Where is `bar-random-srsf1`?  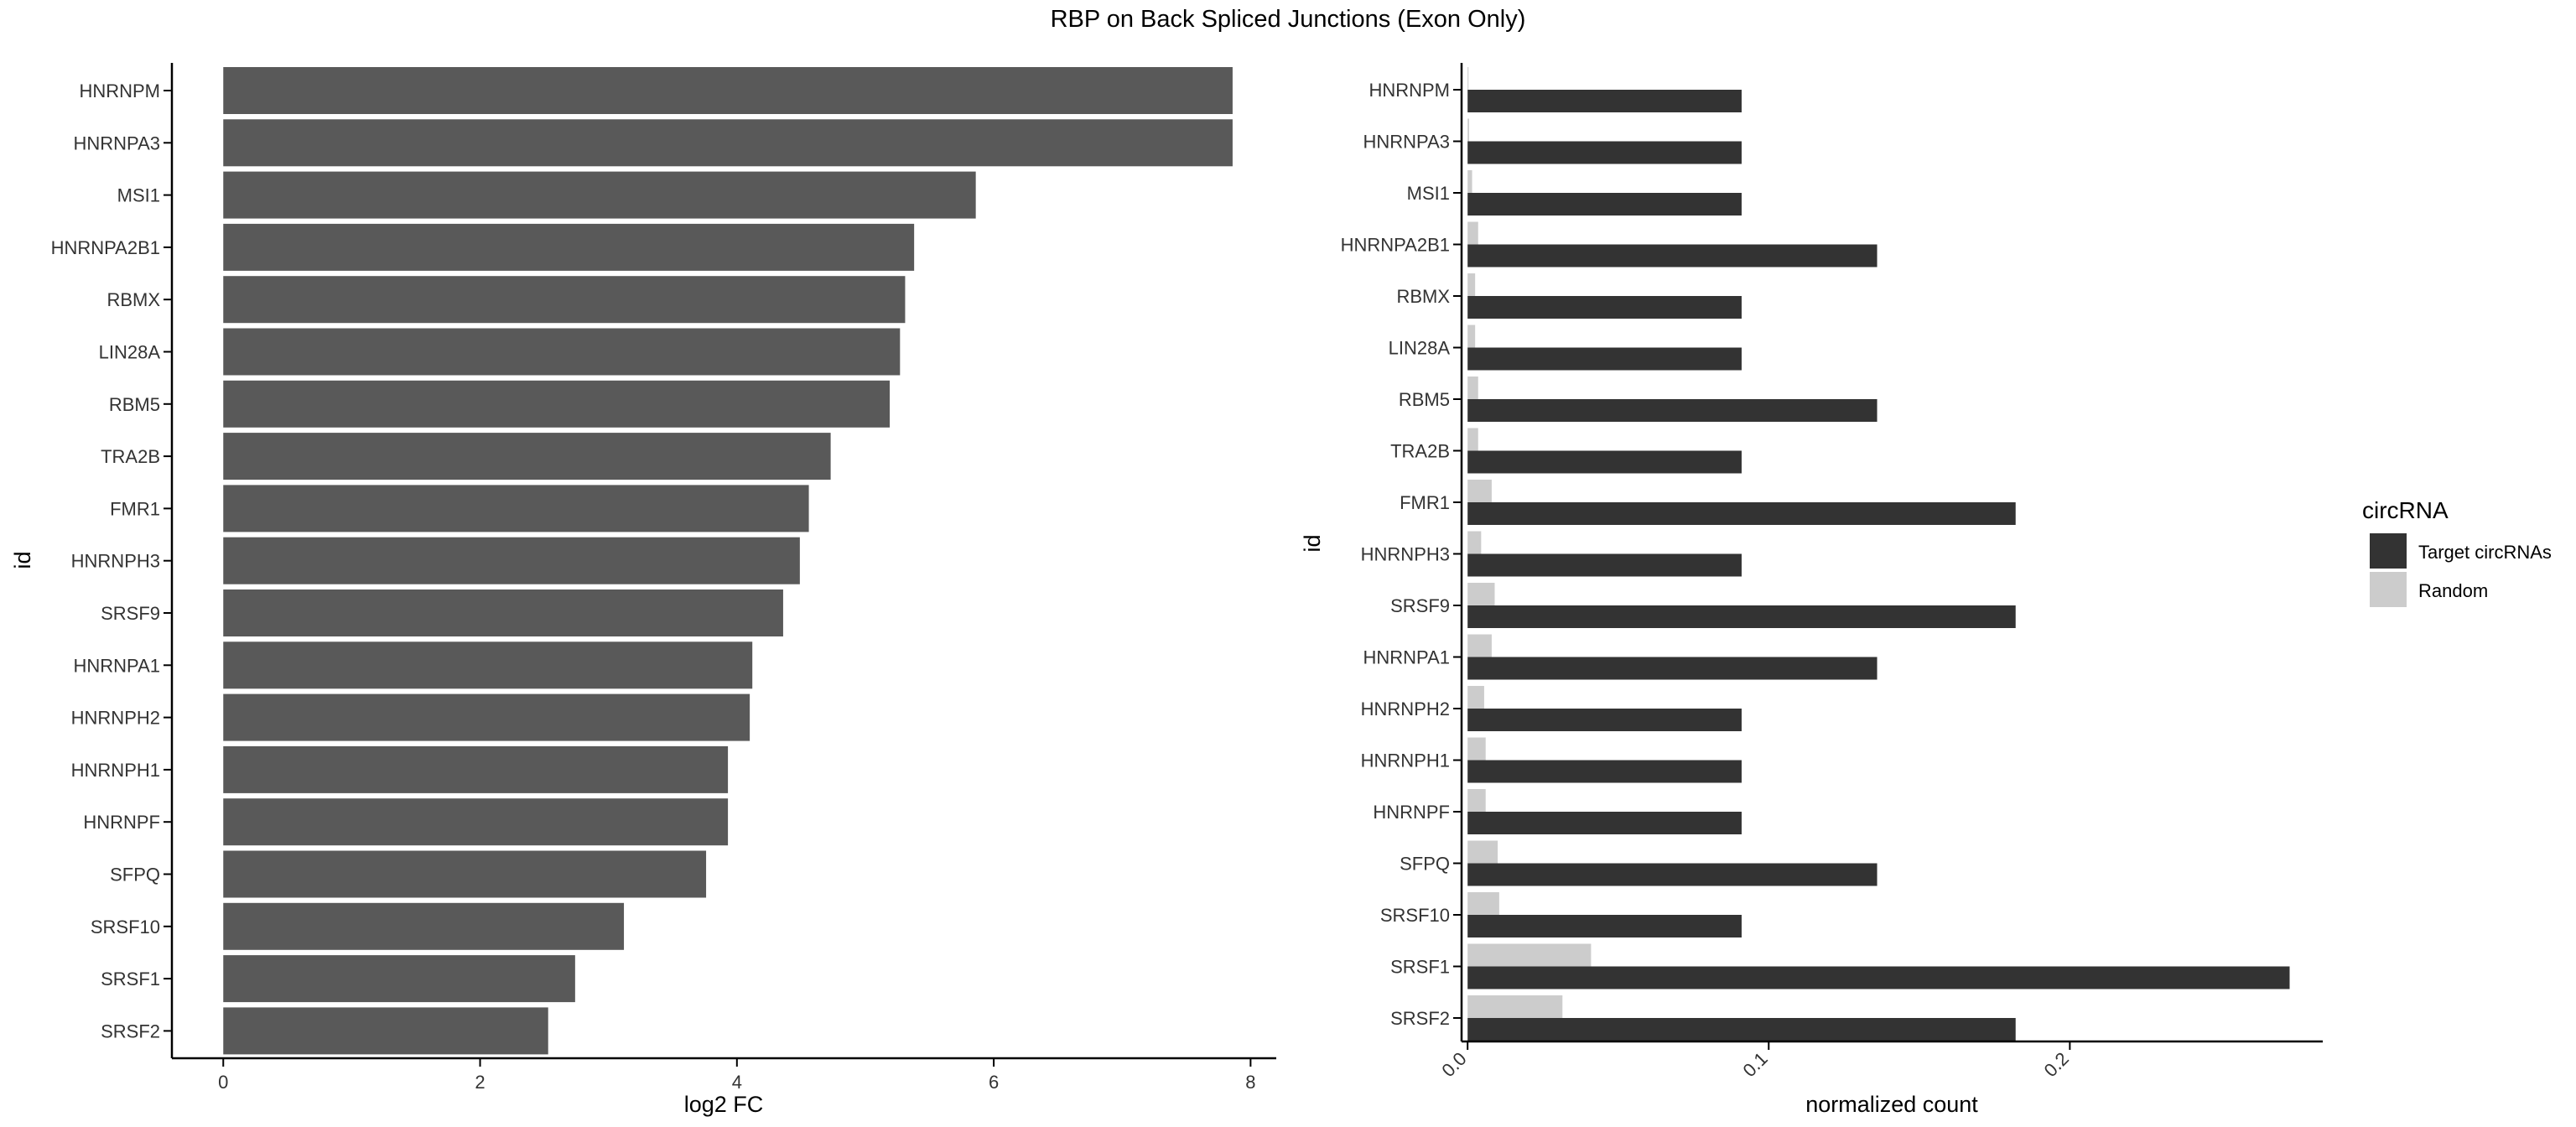
bar-random-srsf1 is located at coordinates (1529, 955).